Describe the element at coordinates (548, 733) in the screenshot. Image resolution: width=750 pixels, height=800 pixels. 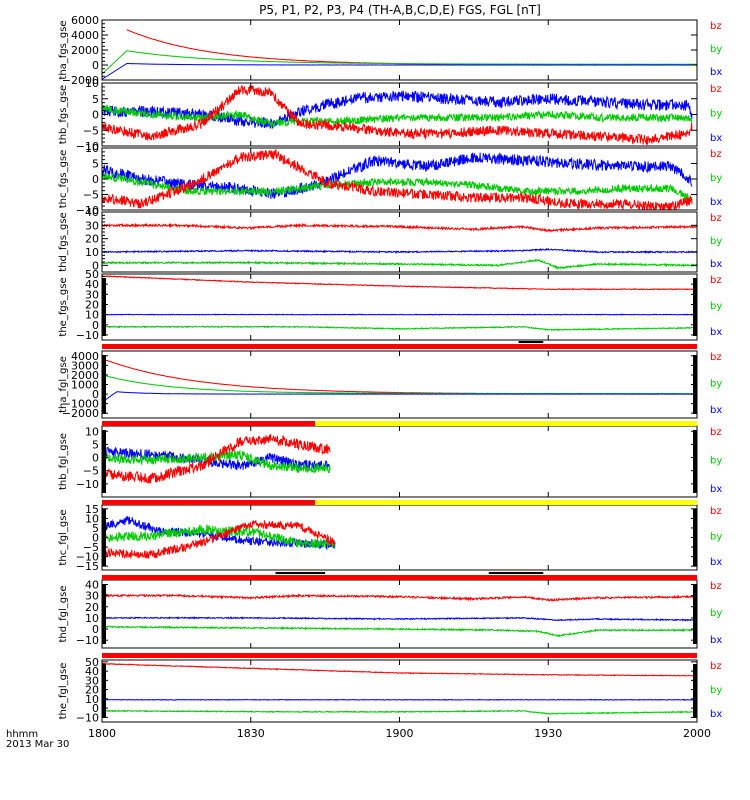
I see `x-tick-label: 1930` at that location.